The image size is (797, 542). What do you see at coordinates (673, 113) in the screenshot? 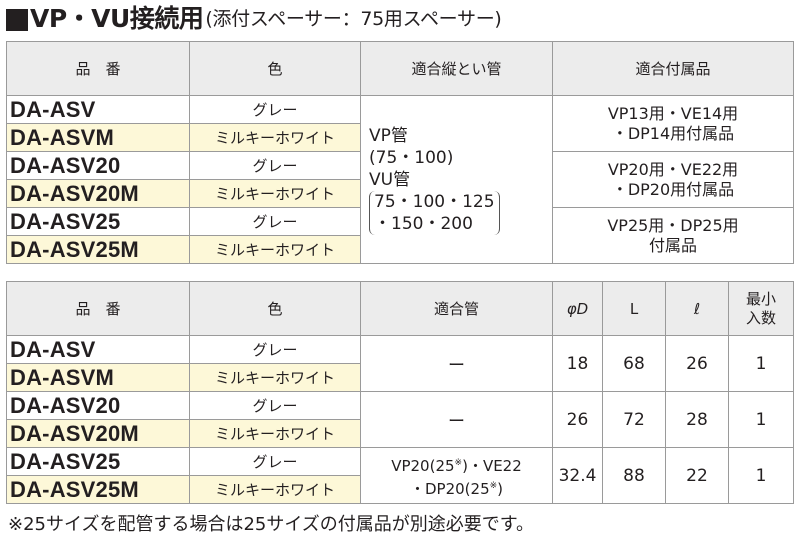
I see `accessory-line: VP13用・VE14用` at bounding box center [673, 113].